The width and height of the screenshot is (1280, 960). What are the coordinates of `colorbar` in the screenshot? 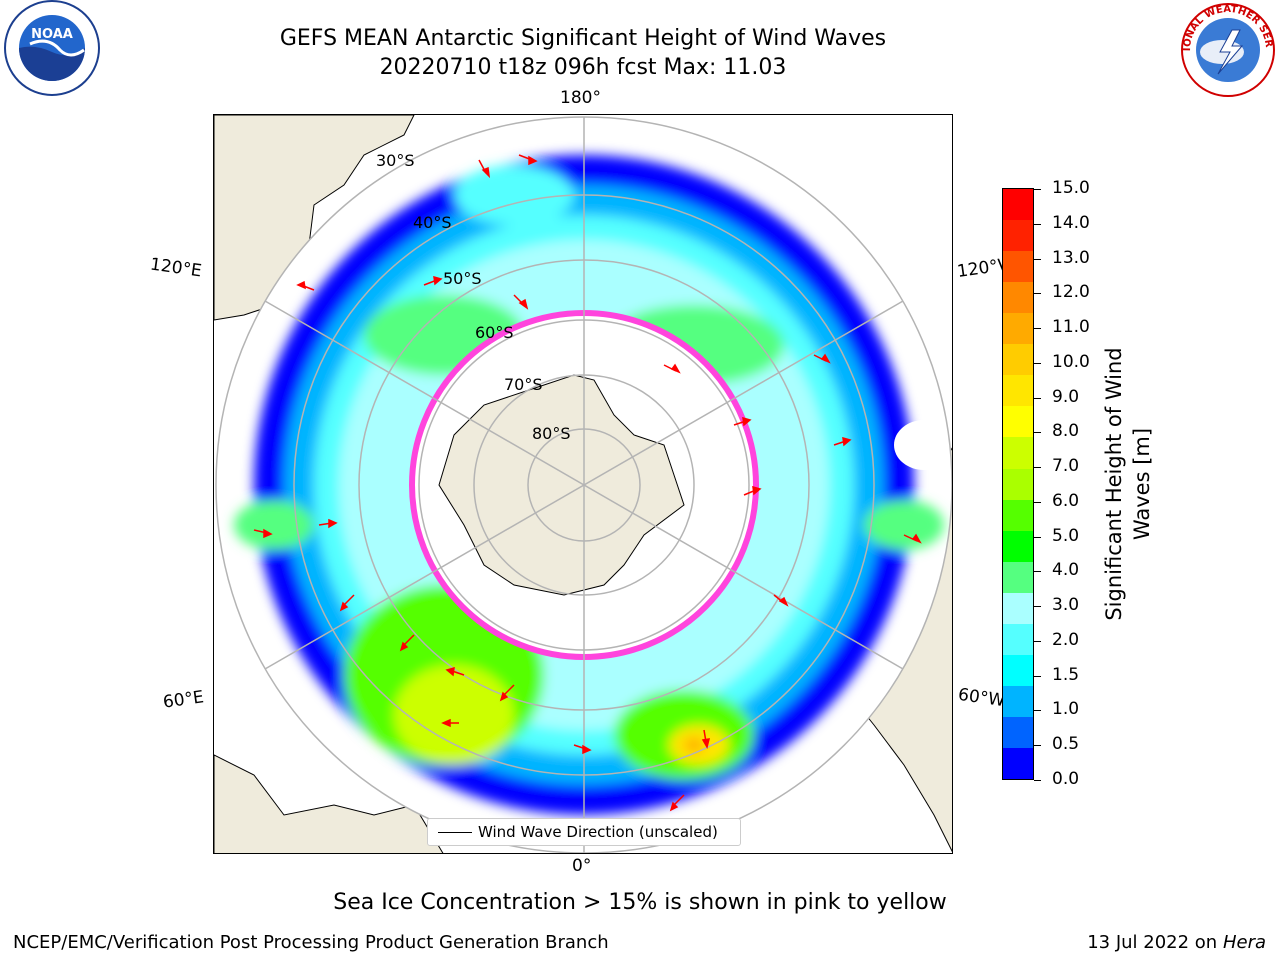 It's located at (1018, 484).